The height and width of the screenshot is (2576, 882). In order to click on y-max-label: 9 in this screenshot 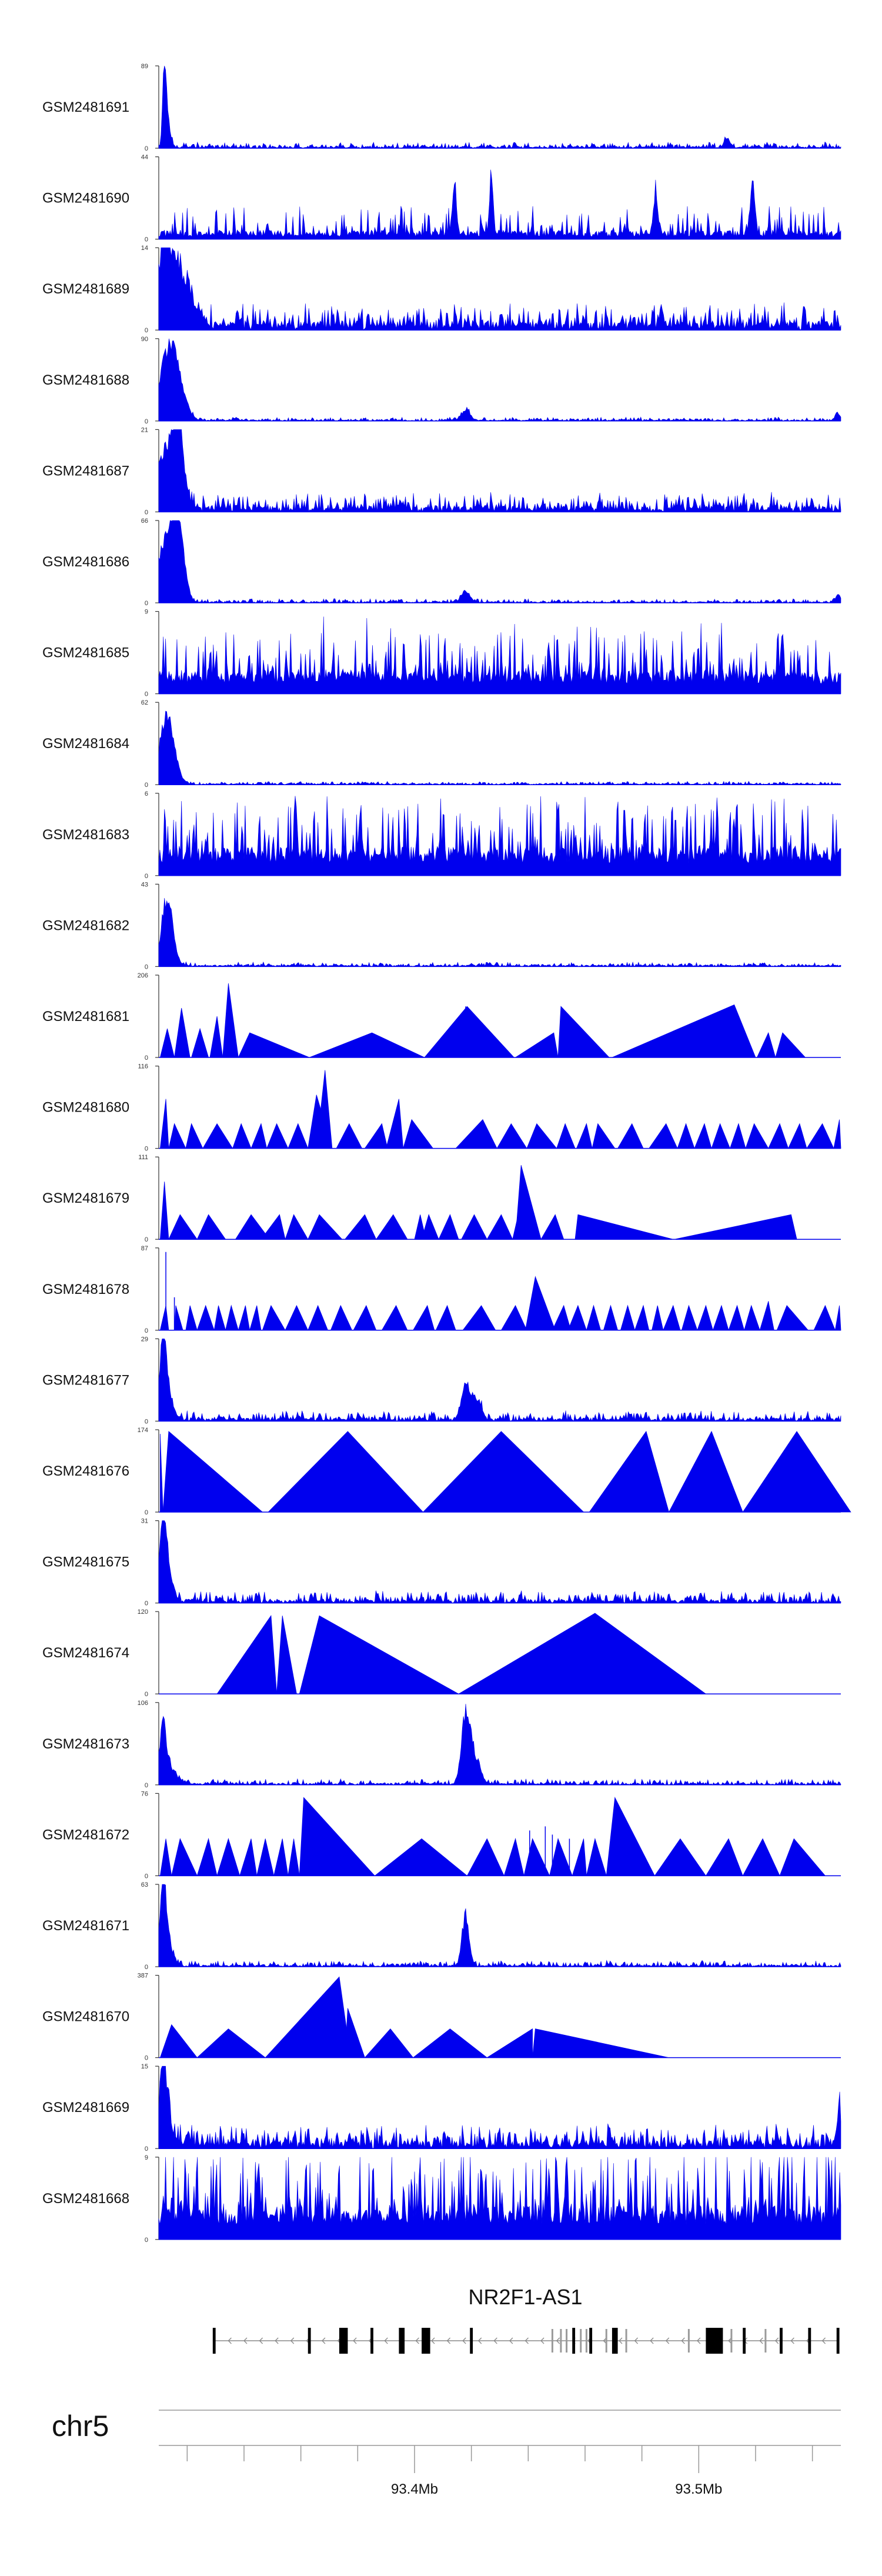, I will do `click(146, 2157)`.